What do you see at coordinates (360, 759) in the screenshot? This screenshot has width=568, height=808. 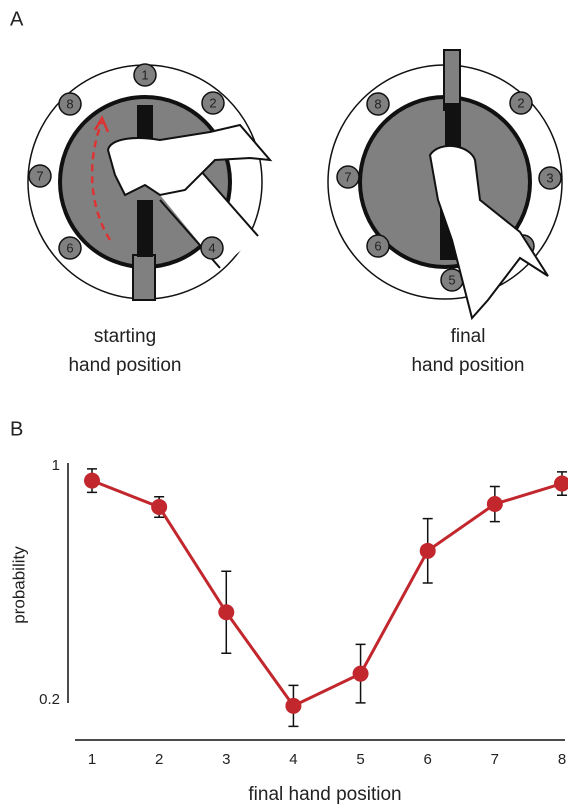 I see `x-tick-label: 5` at bounding box center [360, 759].